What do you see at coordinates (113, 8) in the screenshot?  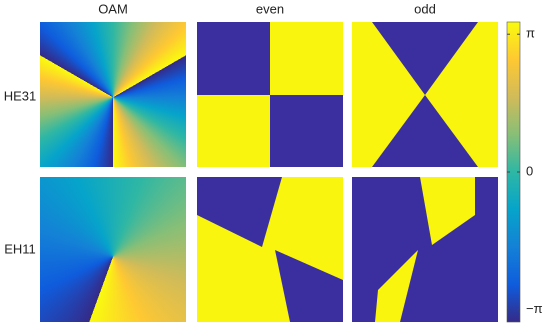 I see `column-title: OAM` at bounding box center [113, 8].